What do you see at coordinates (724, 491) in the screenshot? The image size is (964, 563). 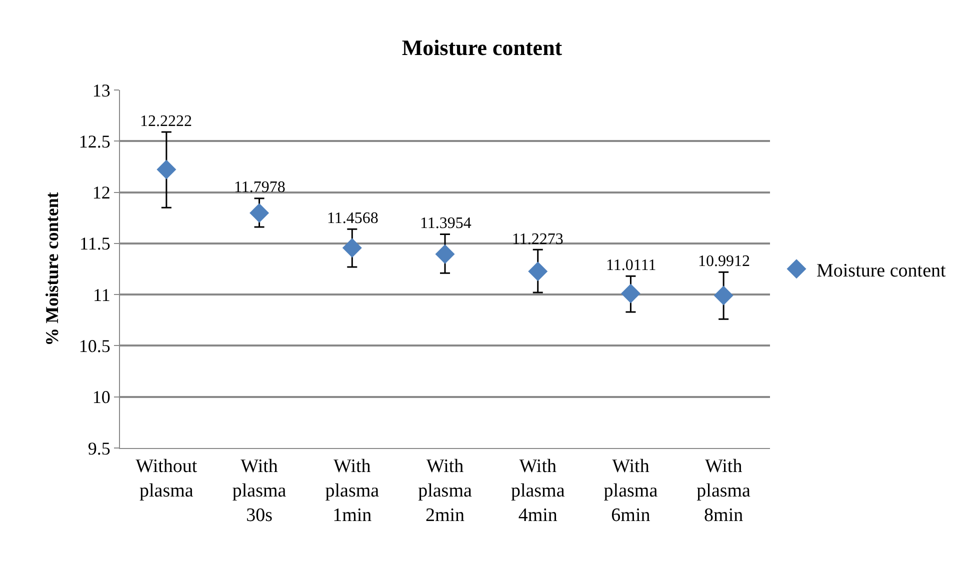 I see `x-tick-label: With plasma 8min` at bounding box center [724, 491].